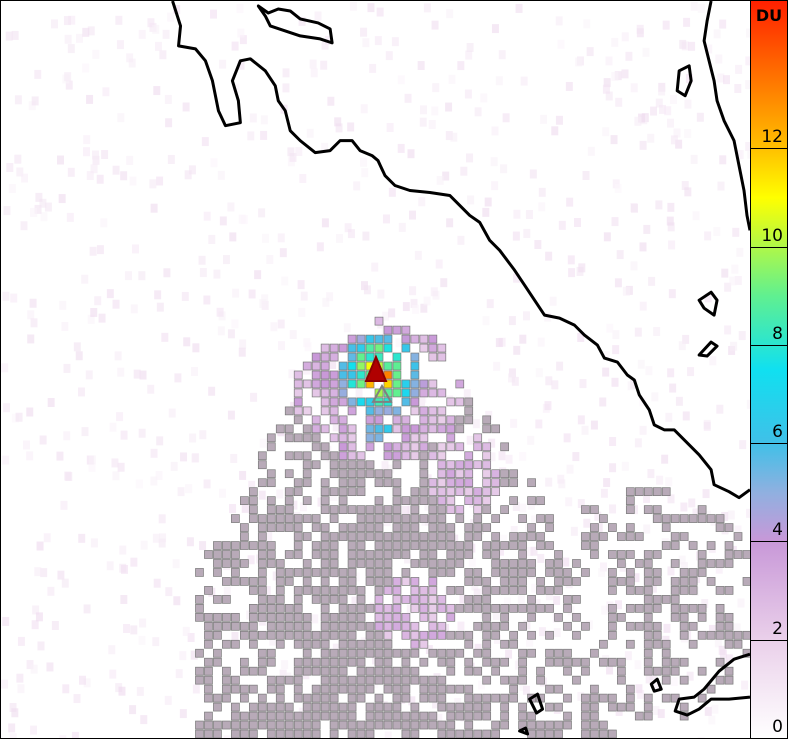 The height and width of the screenshot is (739, 788). What do you see at coordinates (295, 24) in the screenshot?
I see `island-north` at bounding box center [295, 24].